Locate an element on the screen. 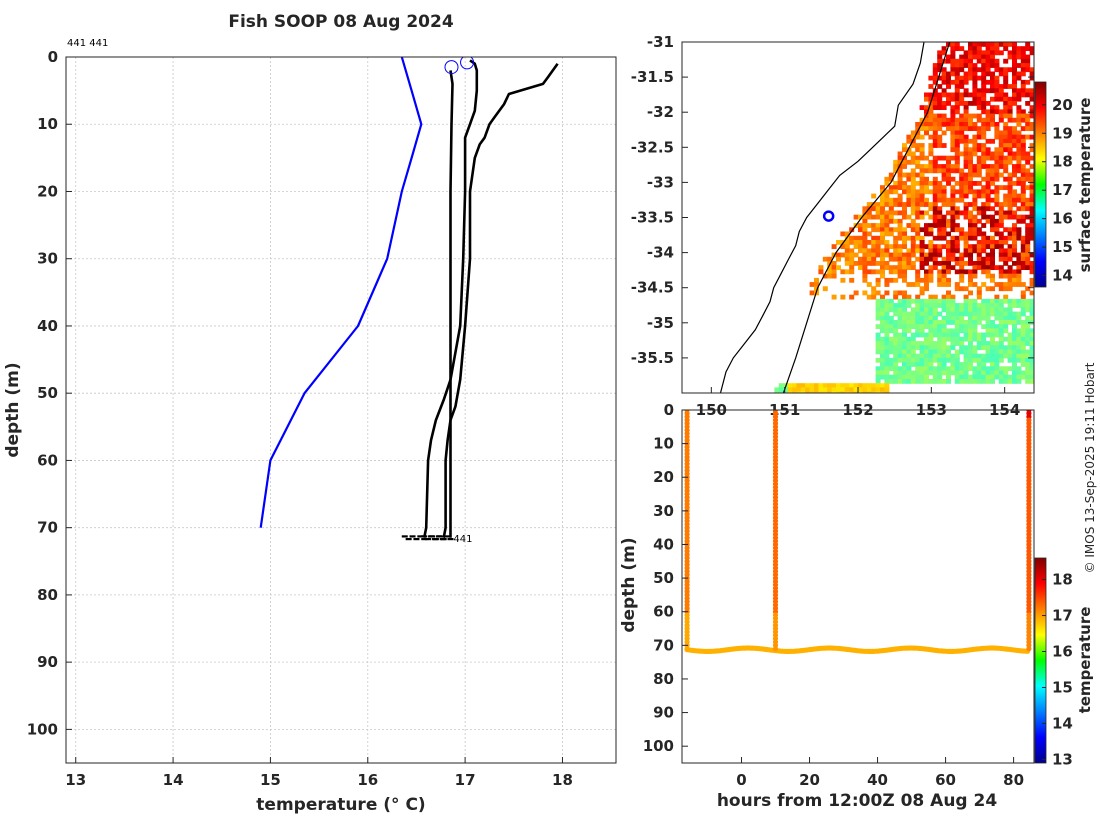 This screenshot has height=820, width=1100. profile-ytick-label: 100 is located at coordinates (42, 729).